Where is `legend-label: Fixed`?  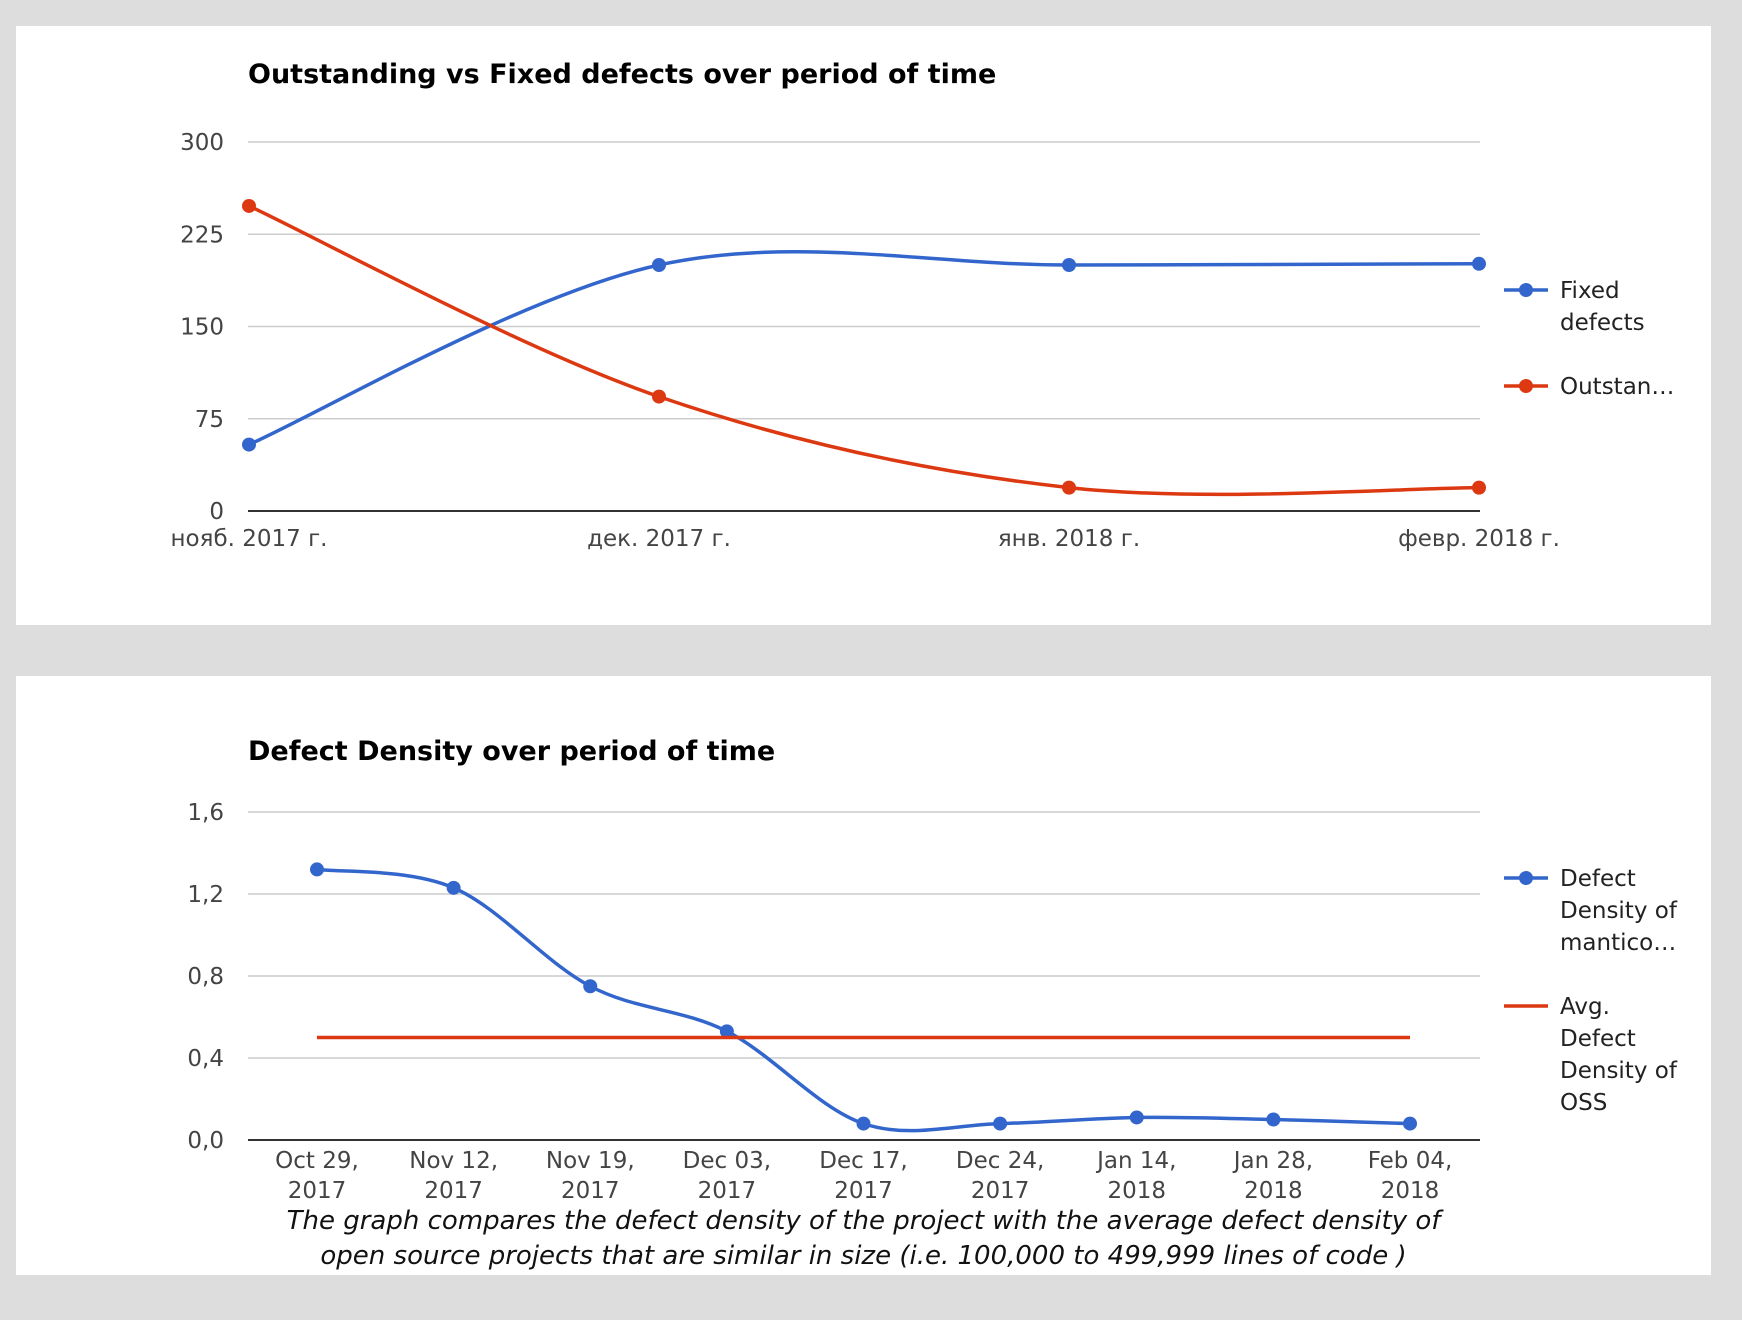
legend-label: Fixed is located at coordinates (1590, 291).